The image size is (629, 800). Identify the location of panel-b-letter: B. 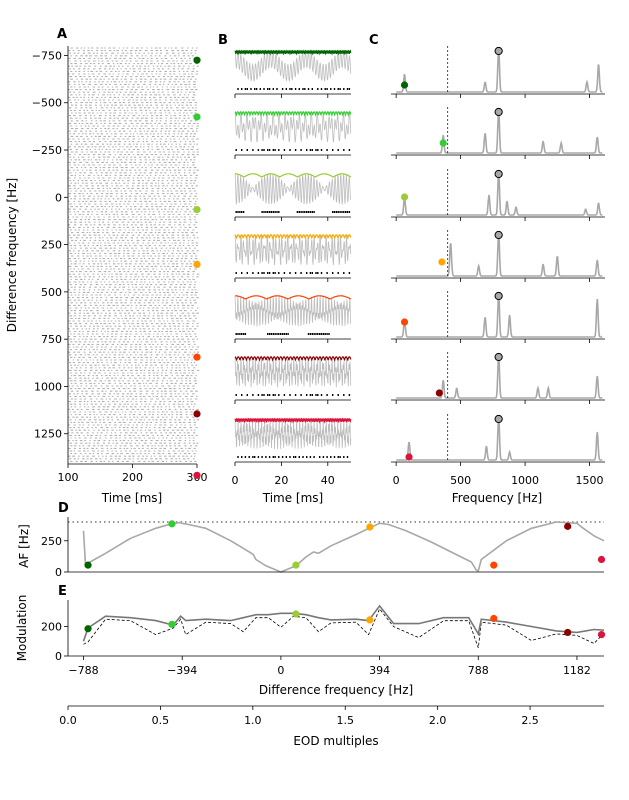
(223, 40).